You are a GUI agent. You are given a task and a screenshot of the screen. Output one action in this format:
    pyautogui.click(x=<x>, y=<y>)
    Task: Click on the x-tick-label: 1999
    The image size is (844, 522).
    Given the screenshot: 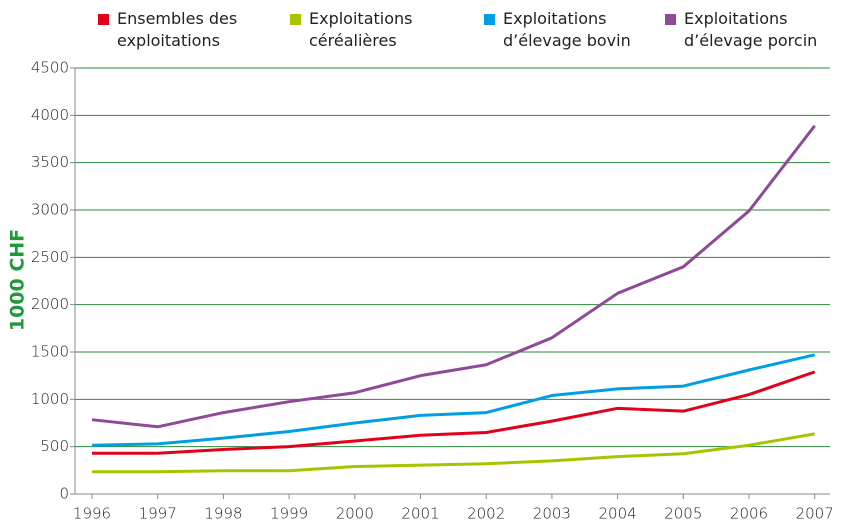 What is the action you would take?
    pyautogui.click(x=289, y=513)
    